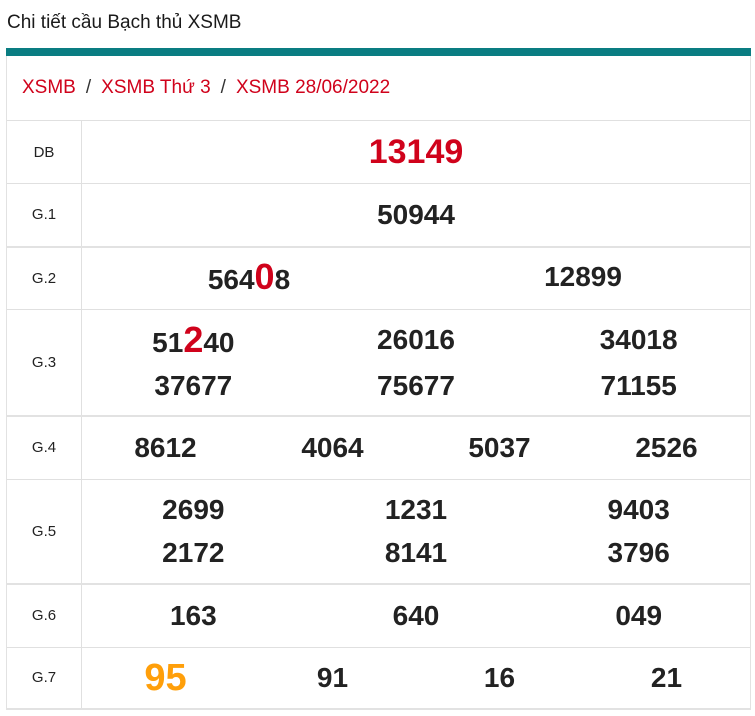 This screenshot has height=716, width=755. Describe the element at coordinates (416, 510) in the screenshot. I see `prize-number: 1231` at that location.